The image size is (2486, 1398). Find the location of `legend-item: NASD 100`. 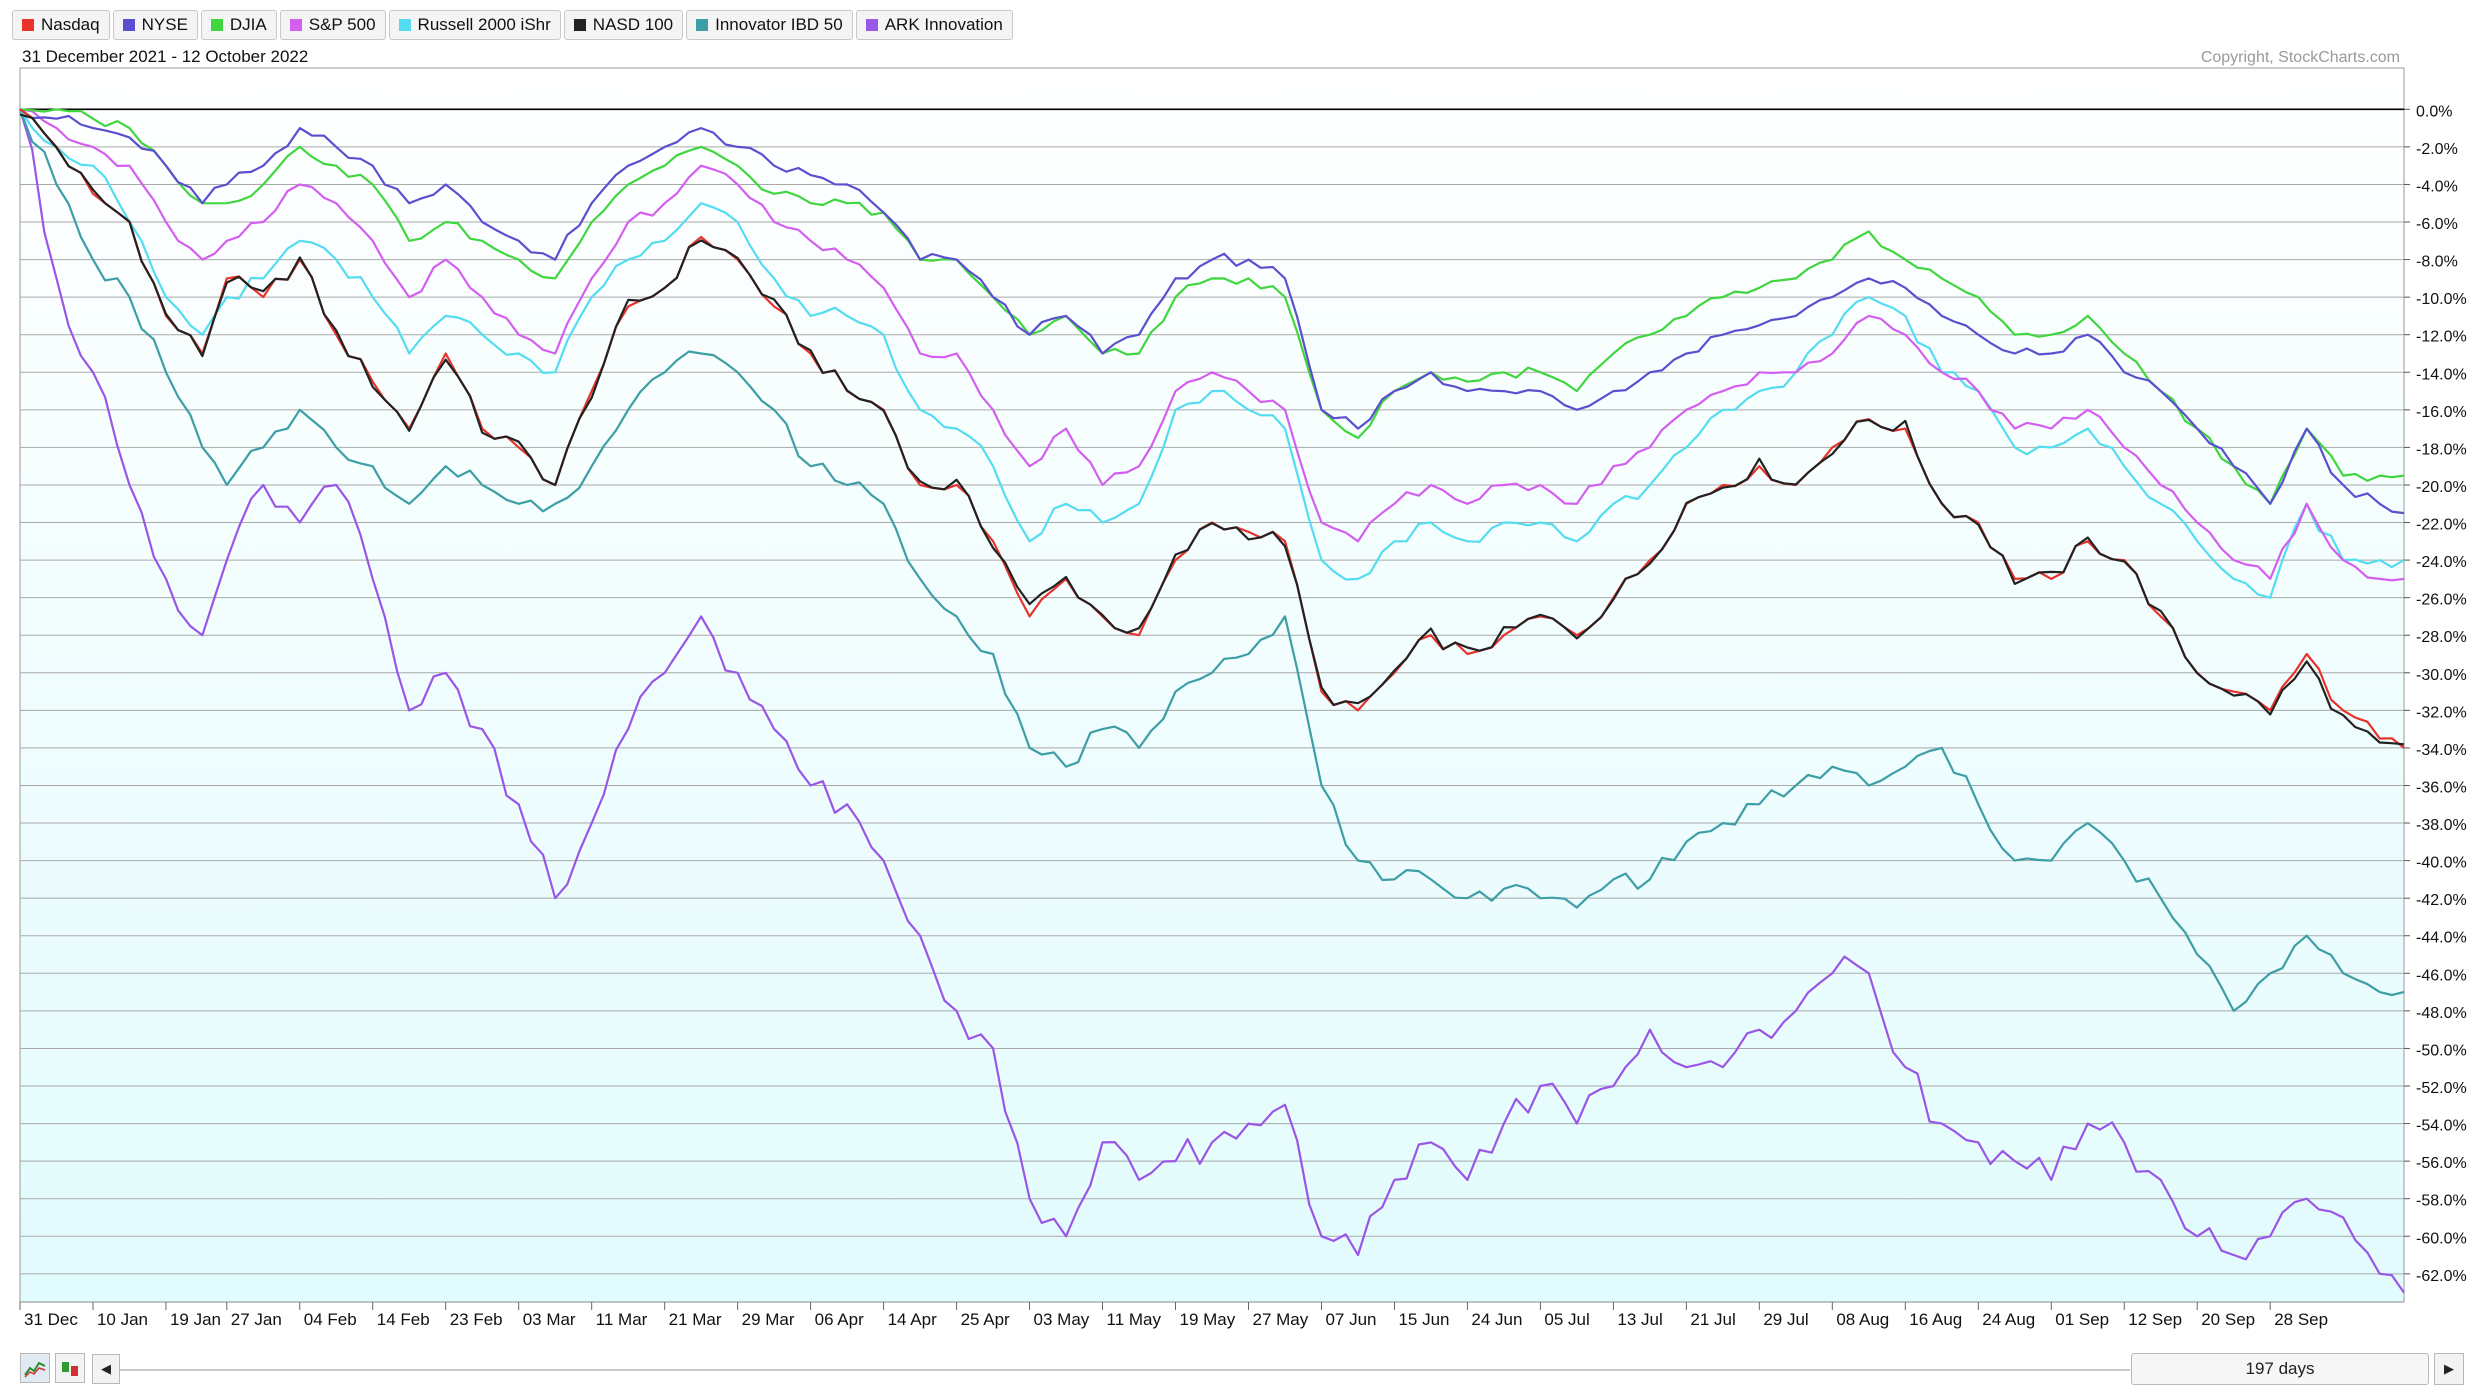

legend-item: NASD 100 is located at coordinates (623, 25).